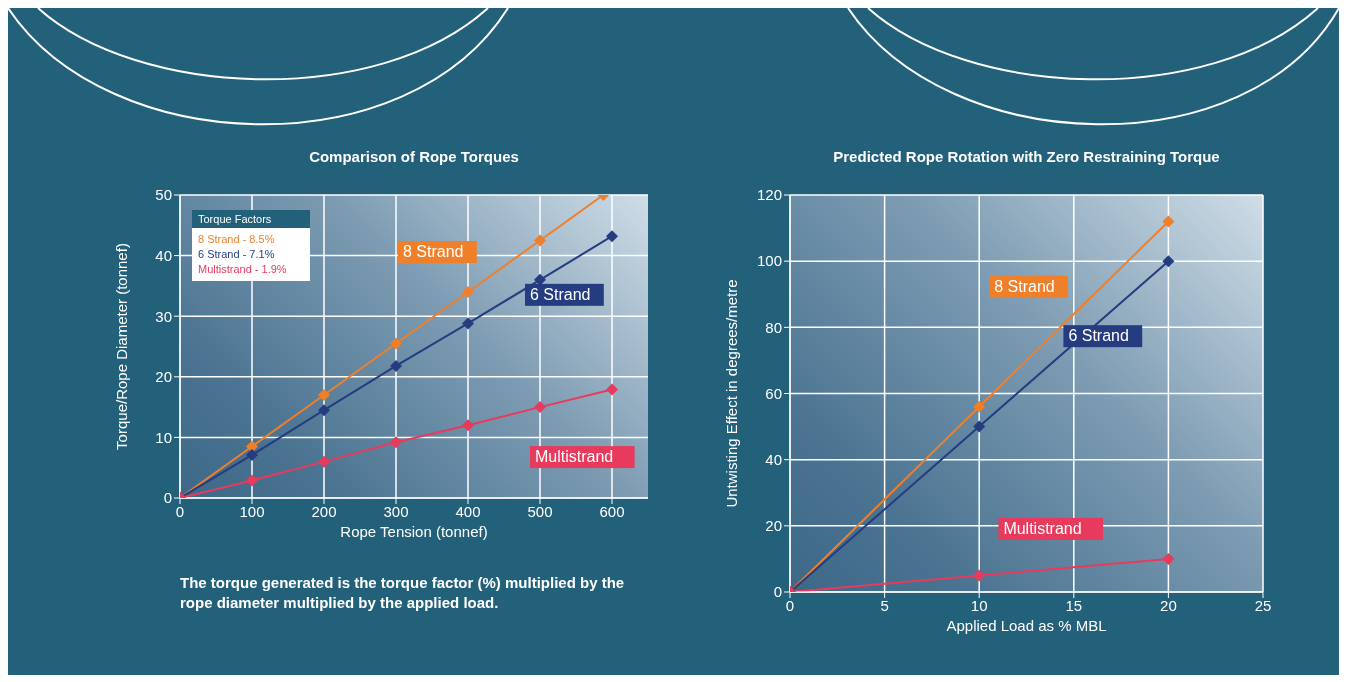  I want to click on x-tick-label: 20, so click(1168, 605).